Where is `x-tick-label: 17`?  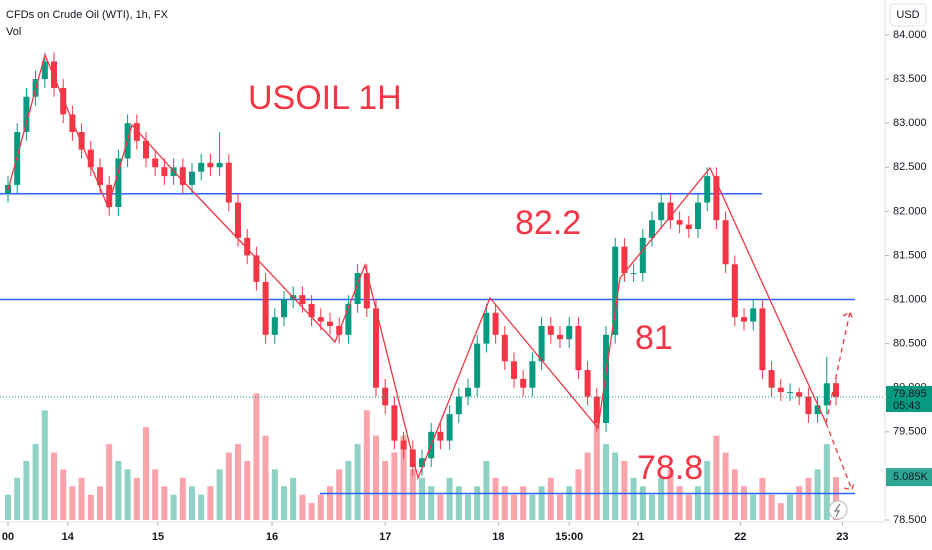 x-tick-label: 17 is located at coordinates (385, 537).